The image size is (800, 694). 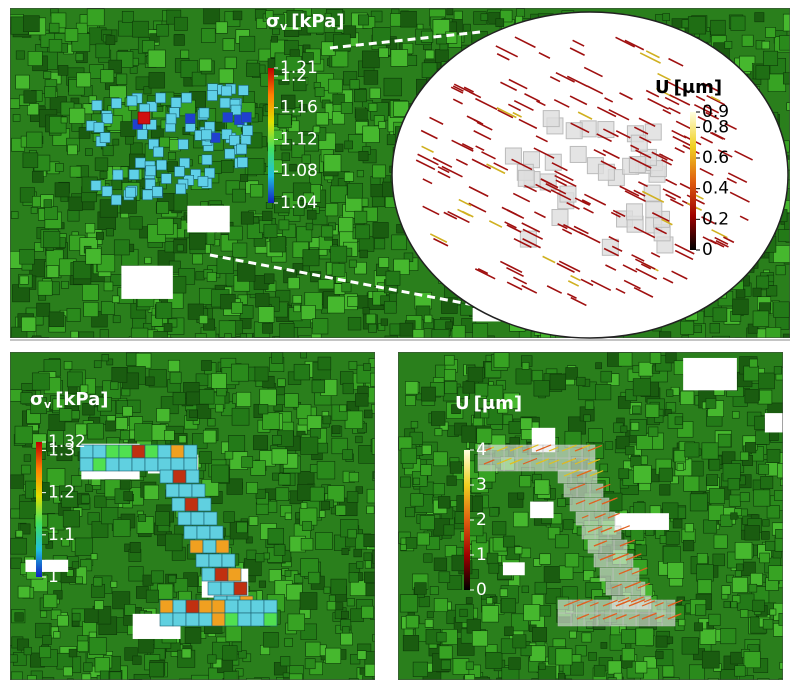 I want to click on colorbar-tick-label: 1.12, so click(x=299, y=139).